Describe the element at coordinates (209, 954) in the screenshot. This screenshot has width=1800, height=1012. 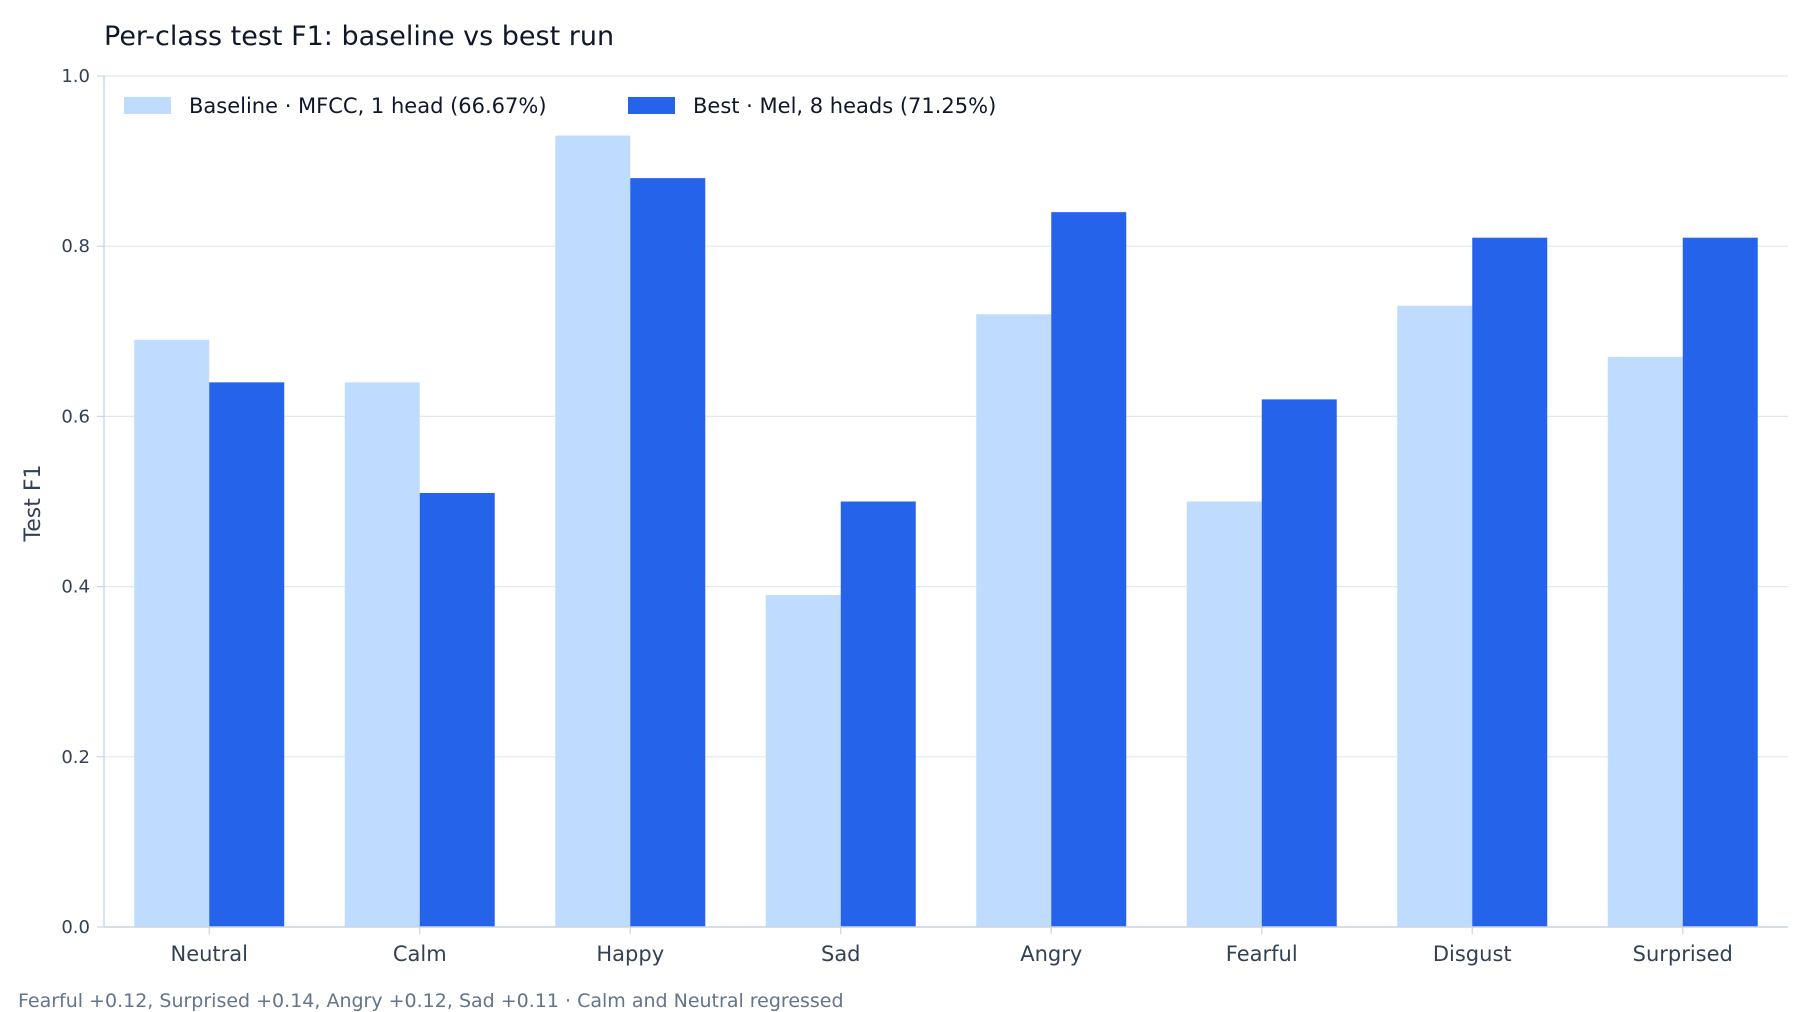
I see `x-tick-label: Neutral` at that location.